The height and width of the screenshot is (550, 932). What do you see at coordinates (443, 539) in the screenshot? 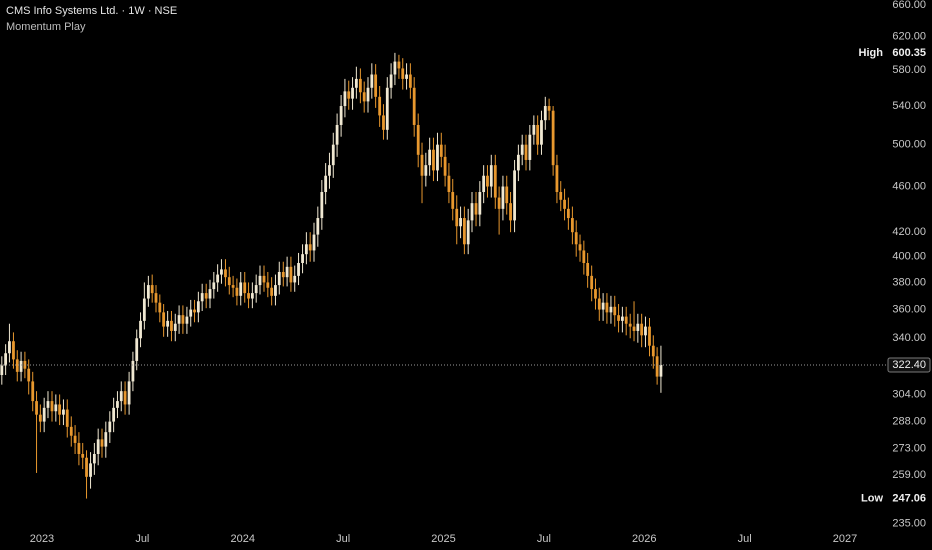
I see `x-tick-label: 2025` at bounding box center [443, 539].